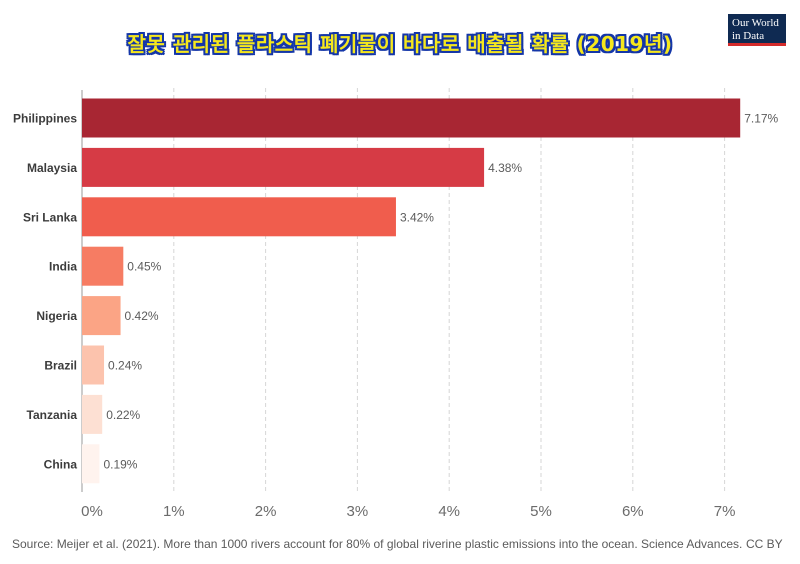 This screenshot has width=800, height=564. I want to click on category-label: Malaysia, so click(52, 168).